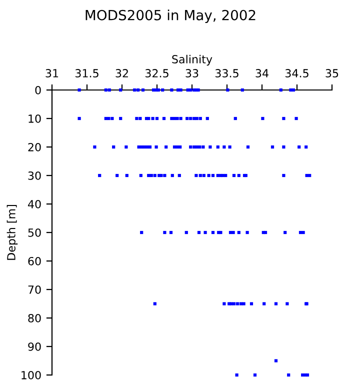  What do you see at coordinates (38, 90) in the screenshot?
I see `y-tick-label: 0` at bounding box center [38, 90].